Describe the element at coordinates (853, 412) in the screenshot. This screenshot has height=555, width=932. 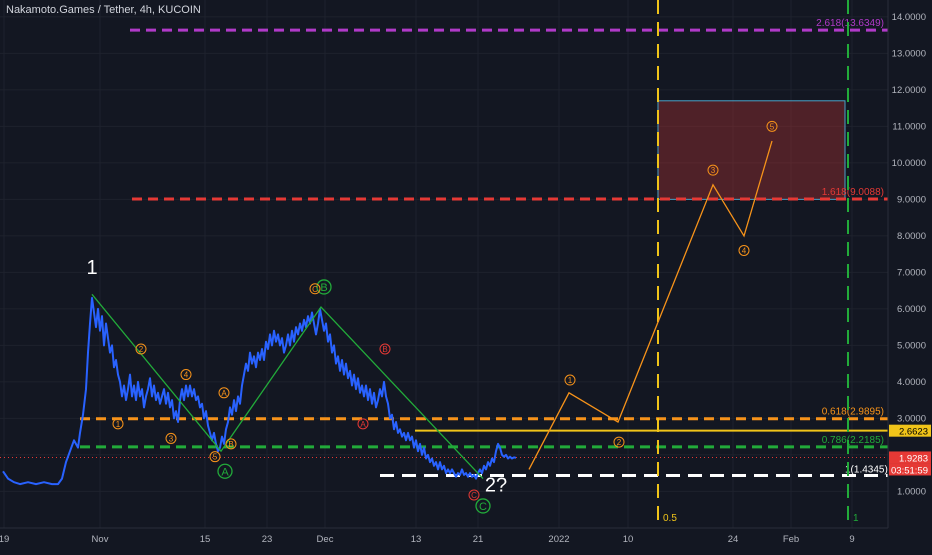
I see `fib-level-label: 0.618(2.9895)` at that location.